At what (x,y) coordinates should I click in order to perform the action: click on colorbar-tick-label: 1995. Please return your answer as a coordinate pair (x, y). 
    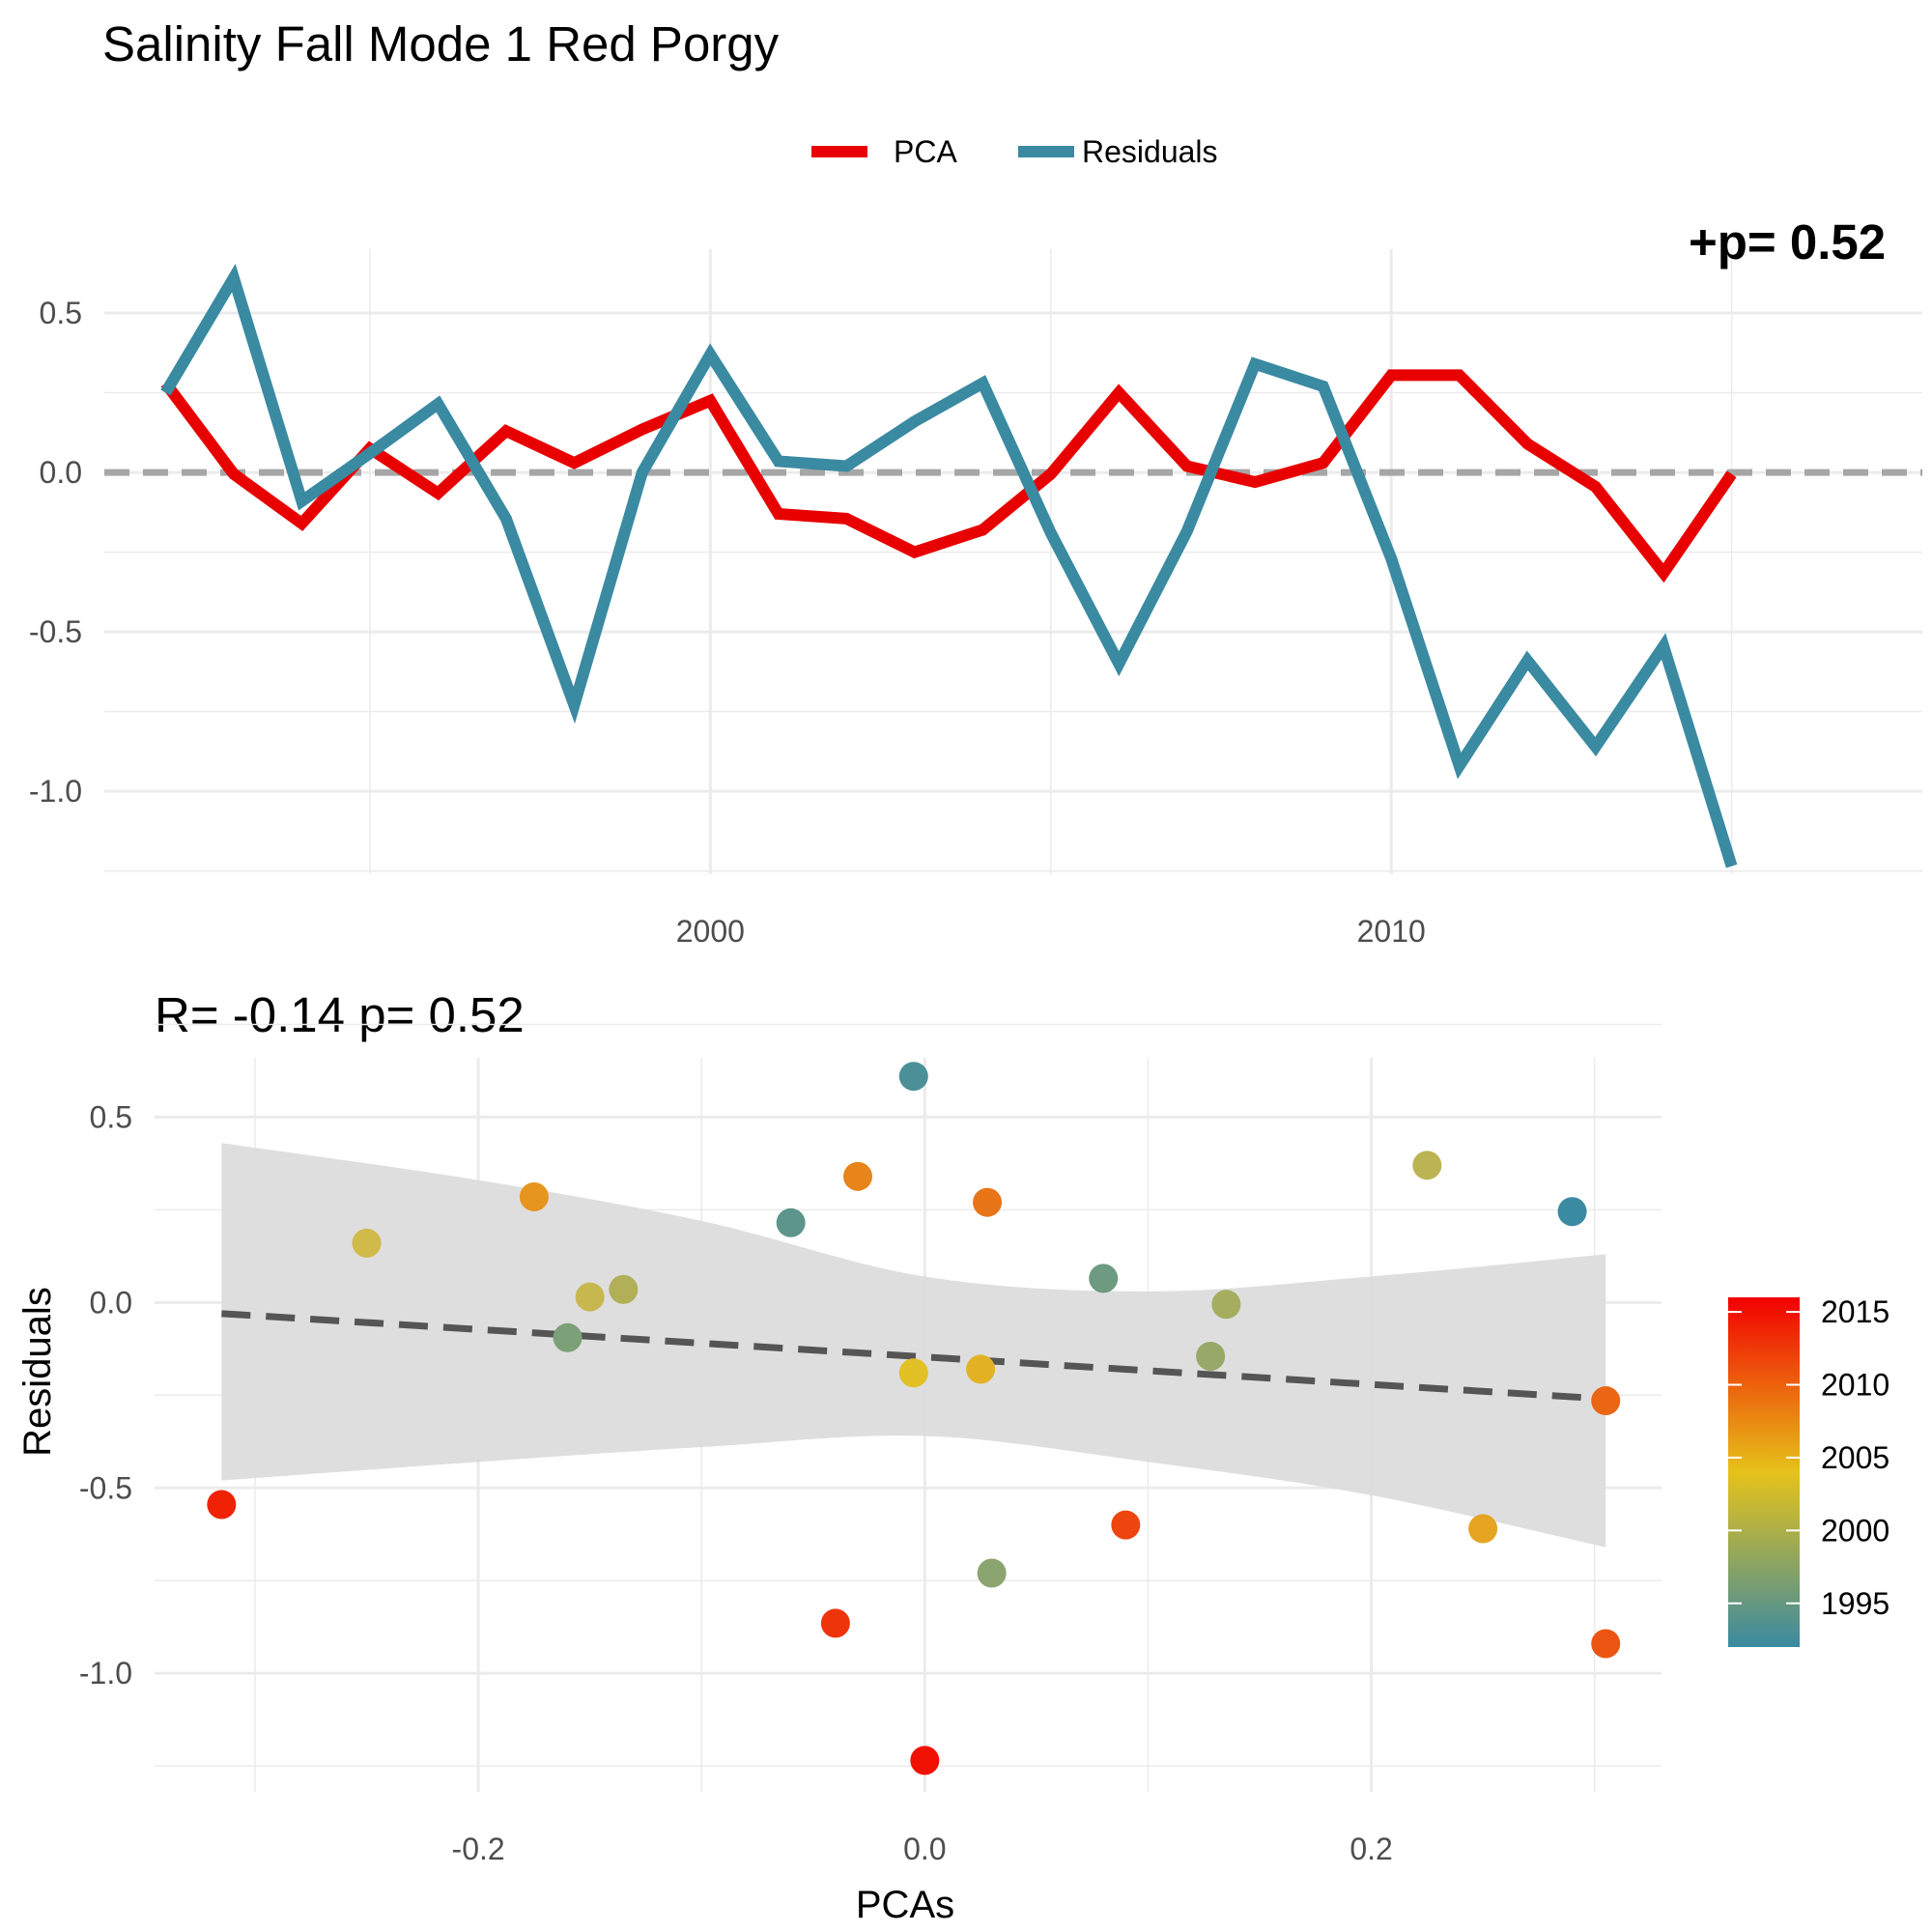
    Looking at the image, I should click on (1855, 1603).